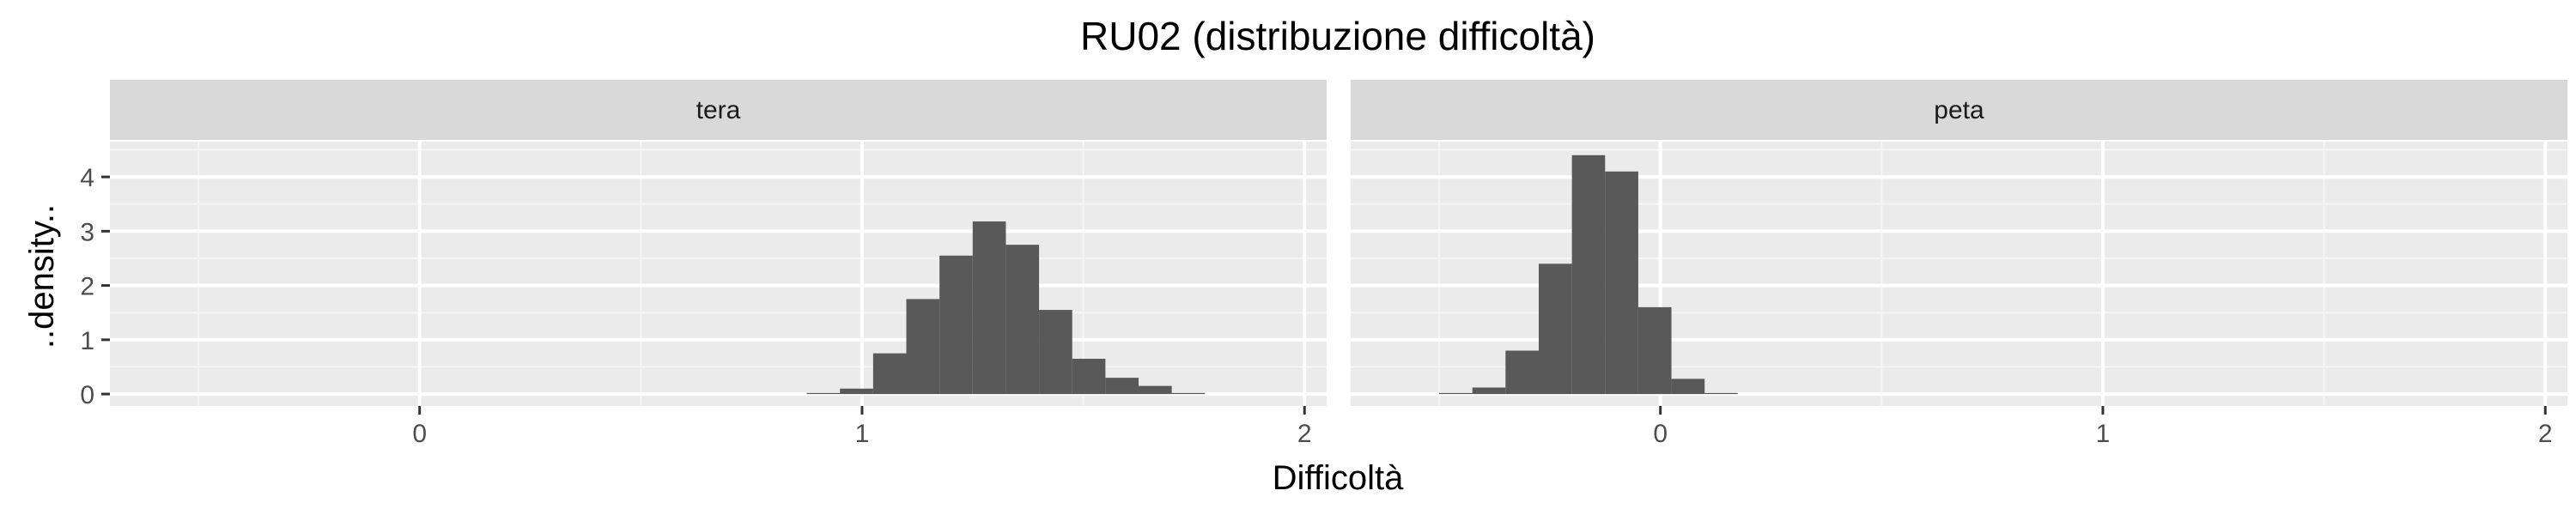 This screenshot has height=515, width=2576. What do you see at coordinates (87, 287) in the screenshot?
I see `y-tick-label: 2` at bounding box center [87, 287].